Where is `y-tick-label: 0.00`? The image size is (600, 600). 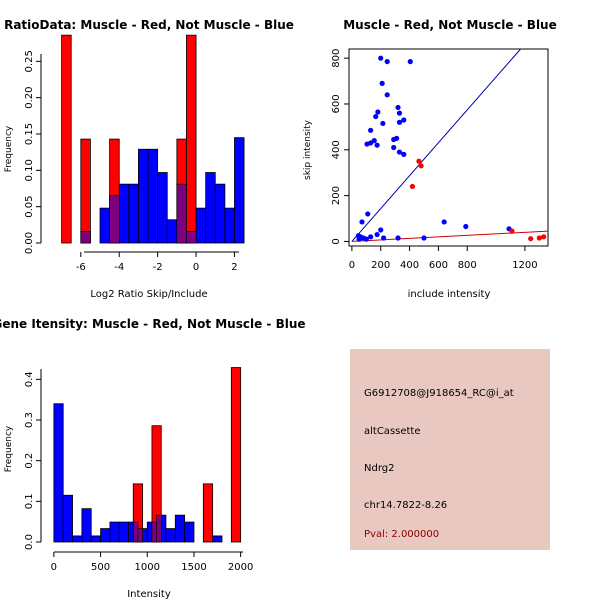
y-tick-label: 0.00 is located at coordinates (29, 243).